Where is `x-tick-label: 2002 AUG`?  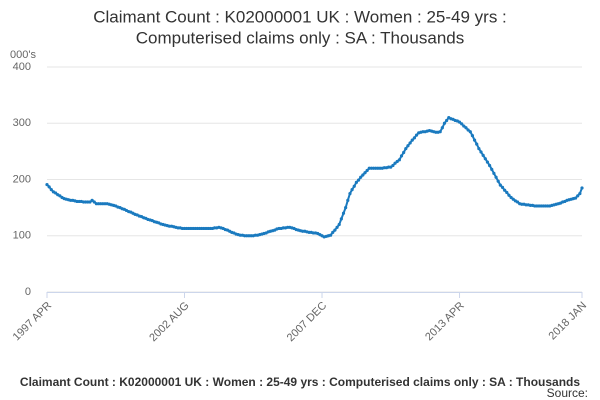
x-tick-label: 2002 AUG is located at coordinates (169, 322).